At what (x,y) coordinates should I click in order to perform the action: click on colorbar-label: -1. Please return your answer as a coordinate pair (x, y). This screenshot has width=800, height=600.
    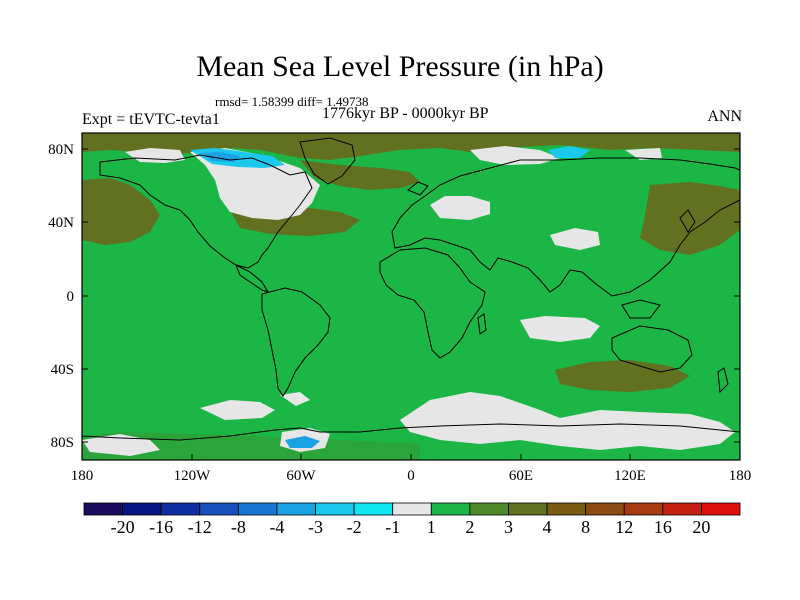
    Looking at the image, I should click on (392, 527).